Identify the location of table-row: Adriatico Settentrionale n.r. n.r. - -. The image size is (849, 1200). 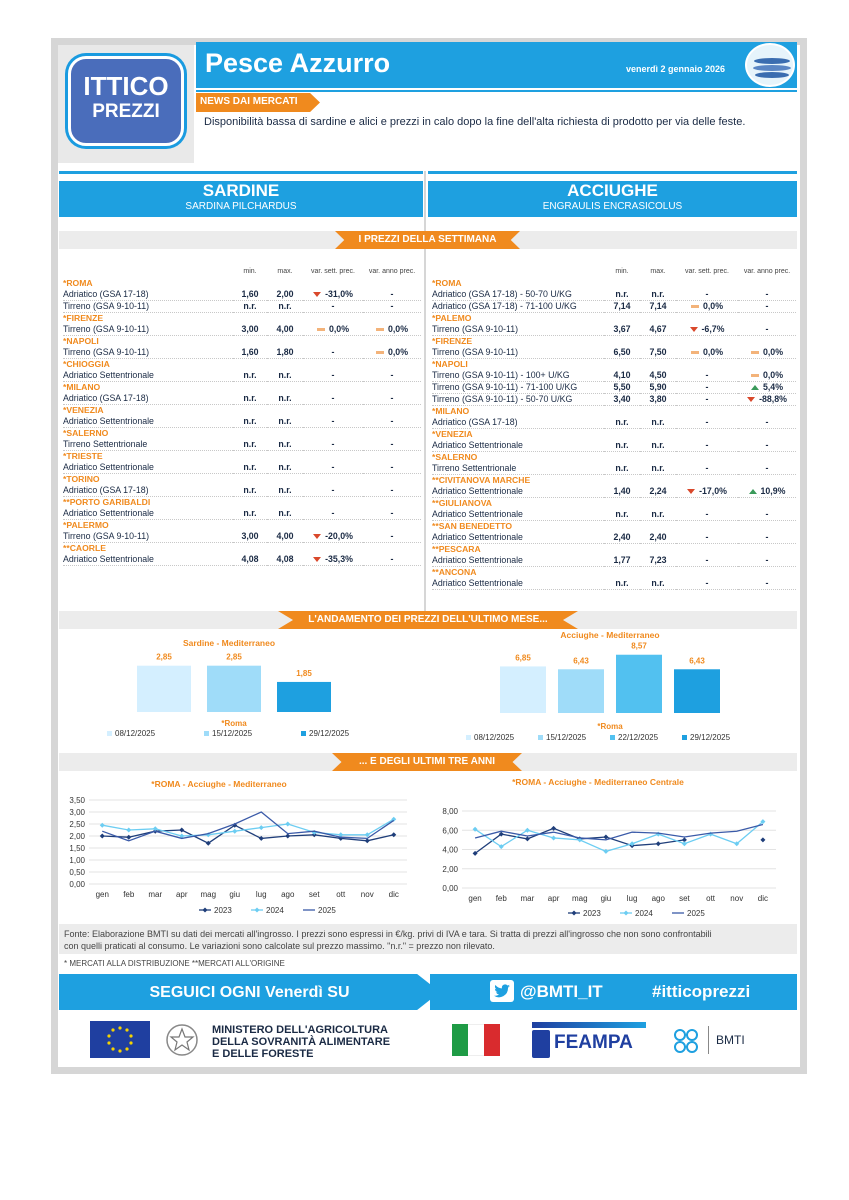
(242, 422).